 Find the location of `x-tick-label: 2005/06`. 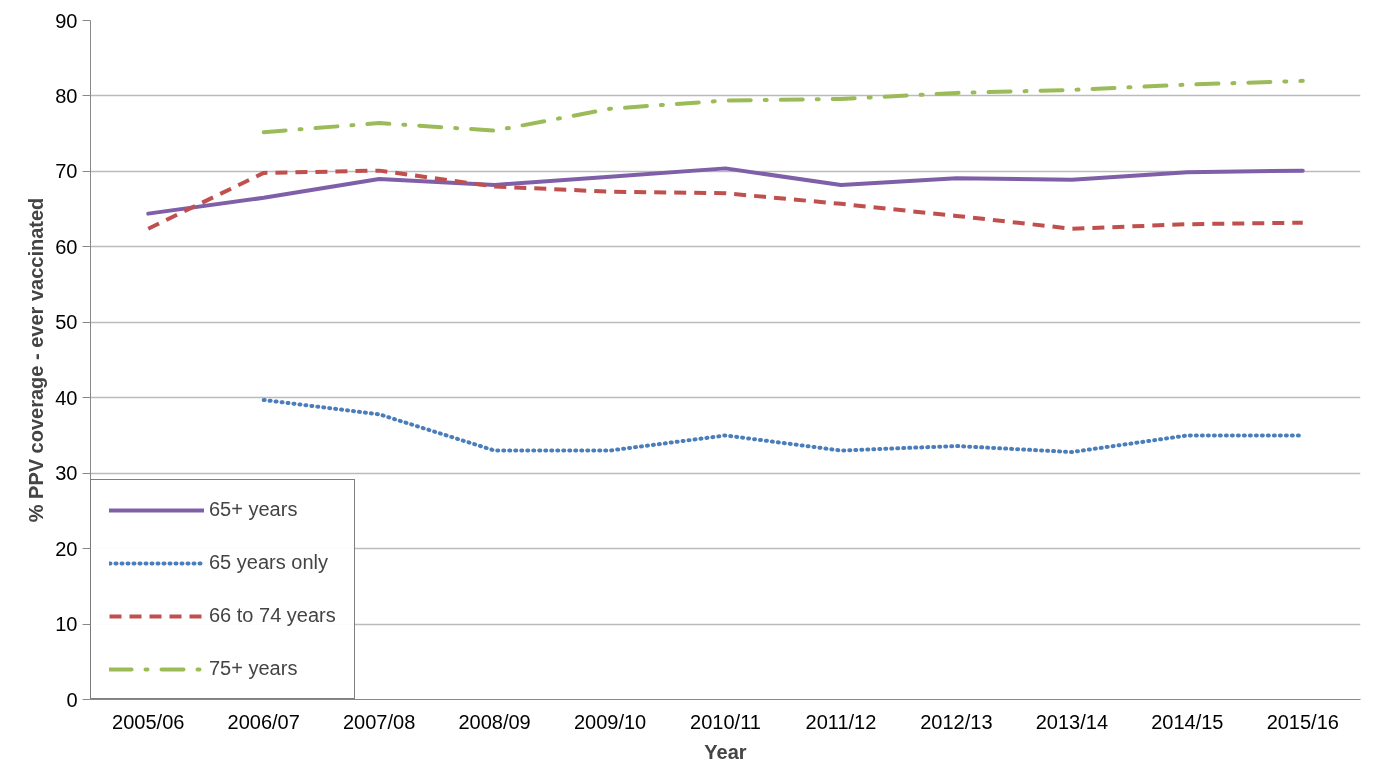

x-tick-label: 2005/06 is located at coordinates (148, 721).